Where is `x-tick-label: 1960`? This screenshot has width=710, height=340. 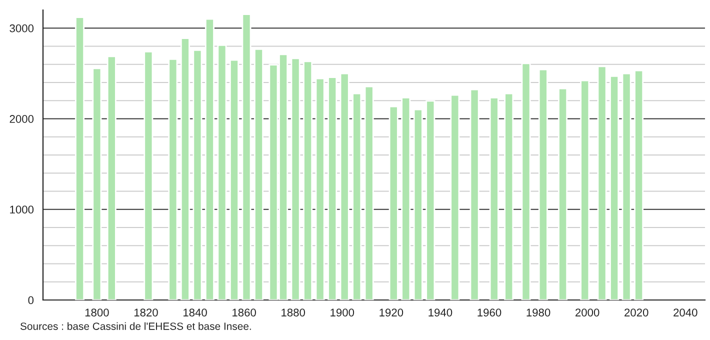
x-tick-label: 1960 is located at coordinates (490, 312).